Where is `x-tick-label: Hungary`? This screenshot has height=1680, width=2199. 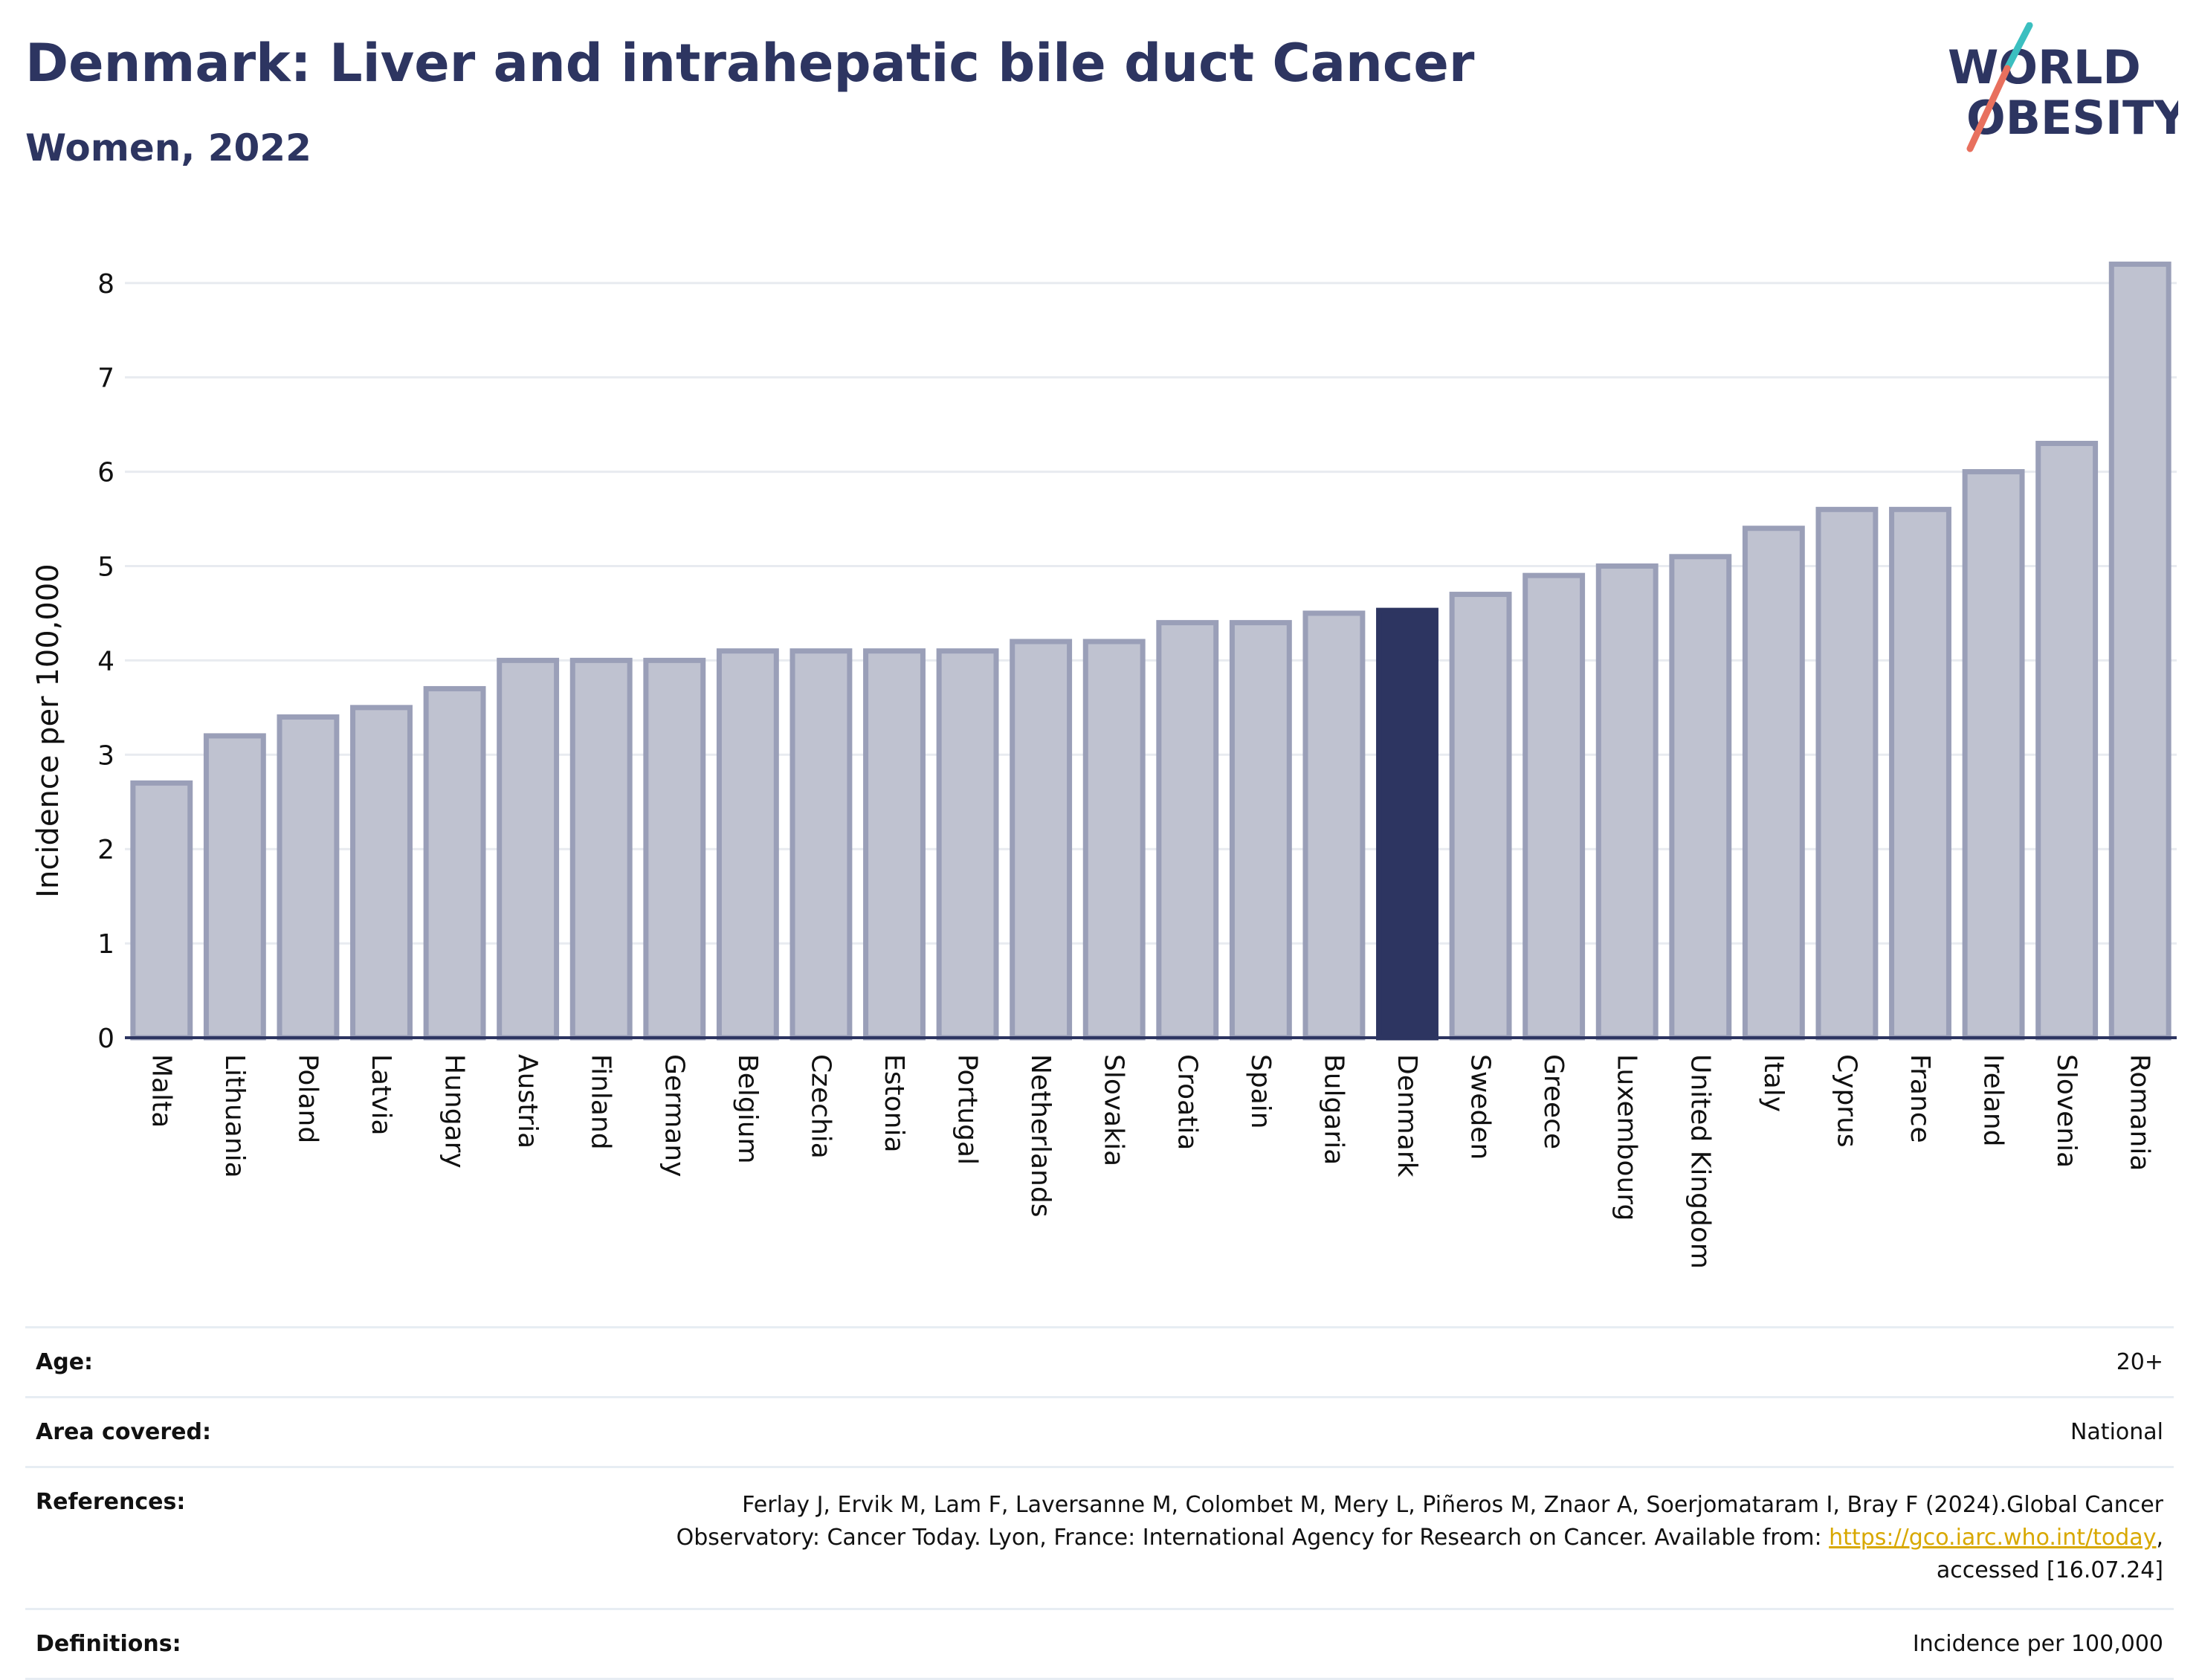
x-tick-label: Hungary is located at coordinates (454, 1111).